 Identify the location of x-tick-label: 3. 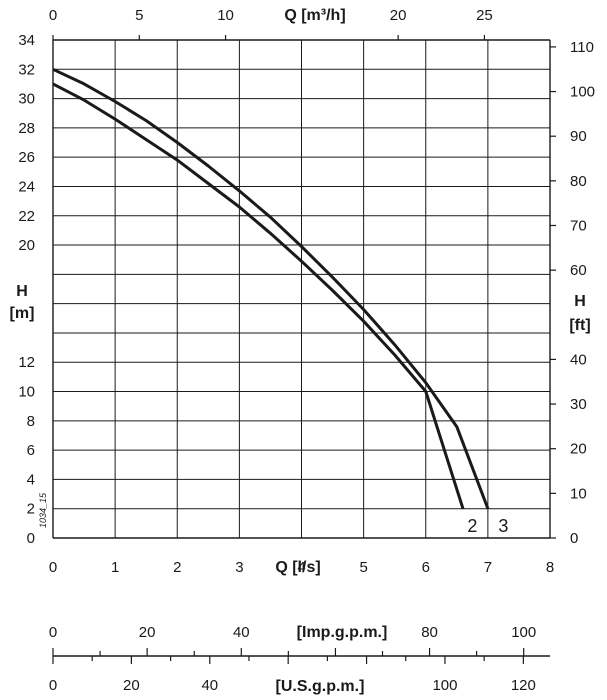
(239, 567).